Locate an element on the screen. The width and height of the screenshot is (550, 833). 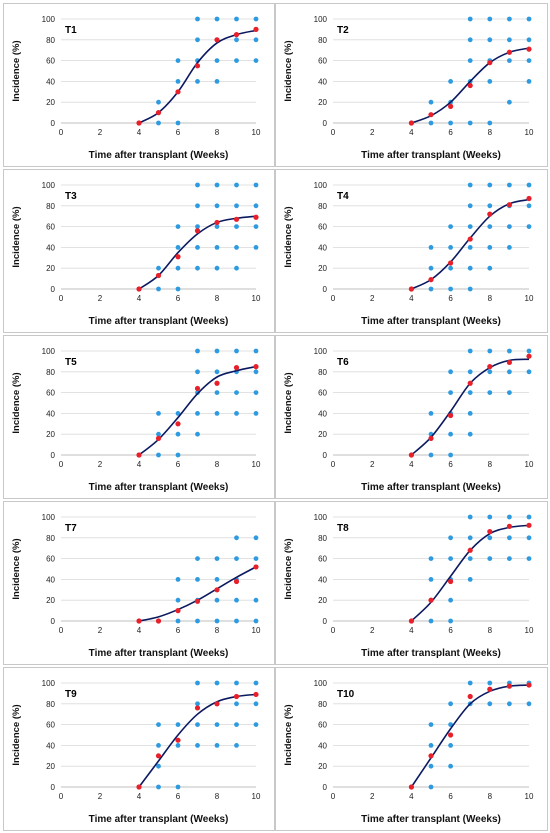
chart-t4-x-tick-label: 8 is located at coordinates (490, 298).